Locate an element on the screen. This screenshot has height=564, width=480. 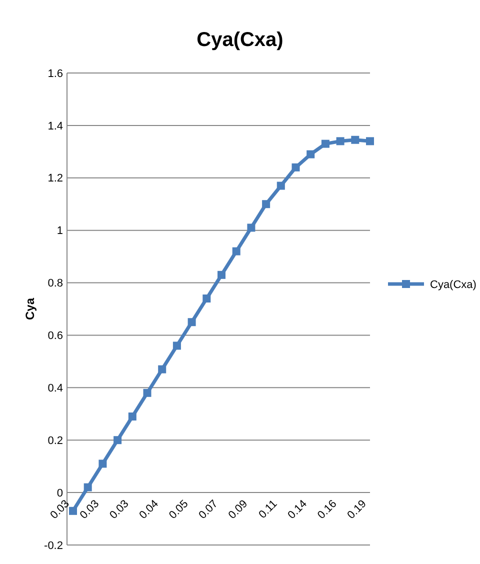
x-tick-label: 0.09 is located at coordinates (238, 510).